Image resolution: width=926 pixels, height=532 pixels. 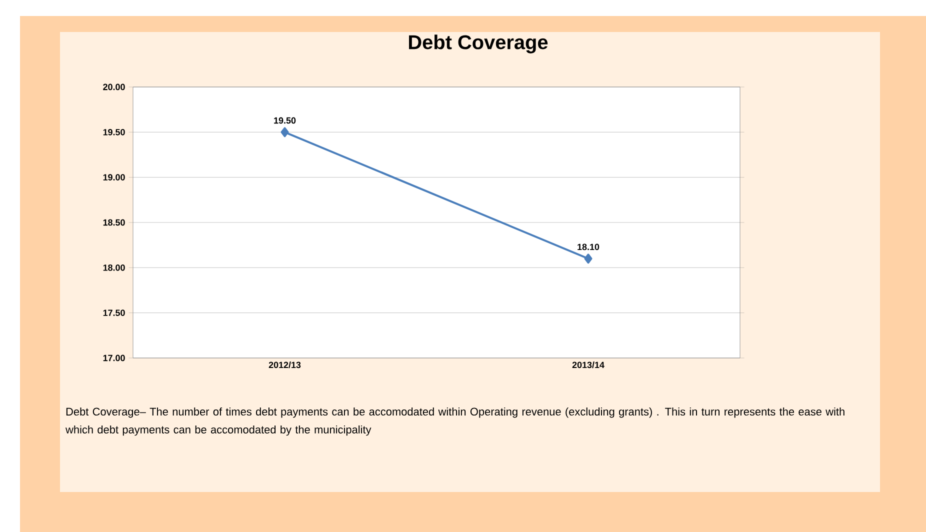 What do you see at coordinates (285, 120) in the screenshot?
I see `data-label: 19.50` at bounding box center [285, 120].